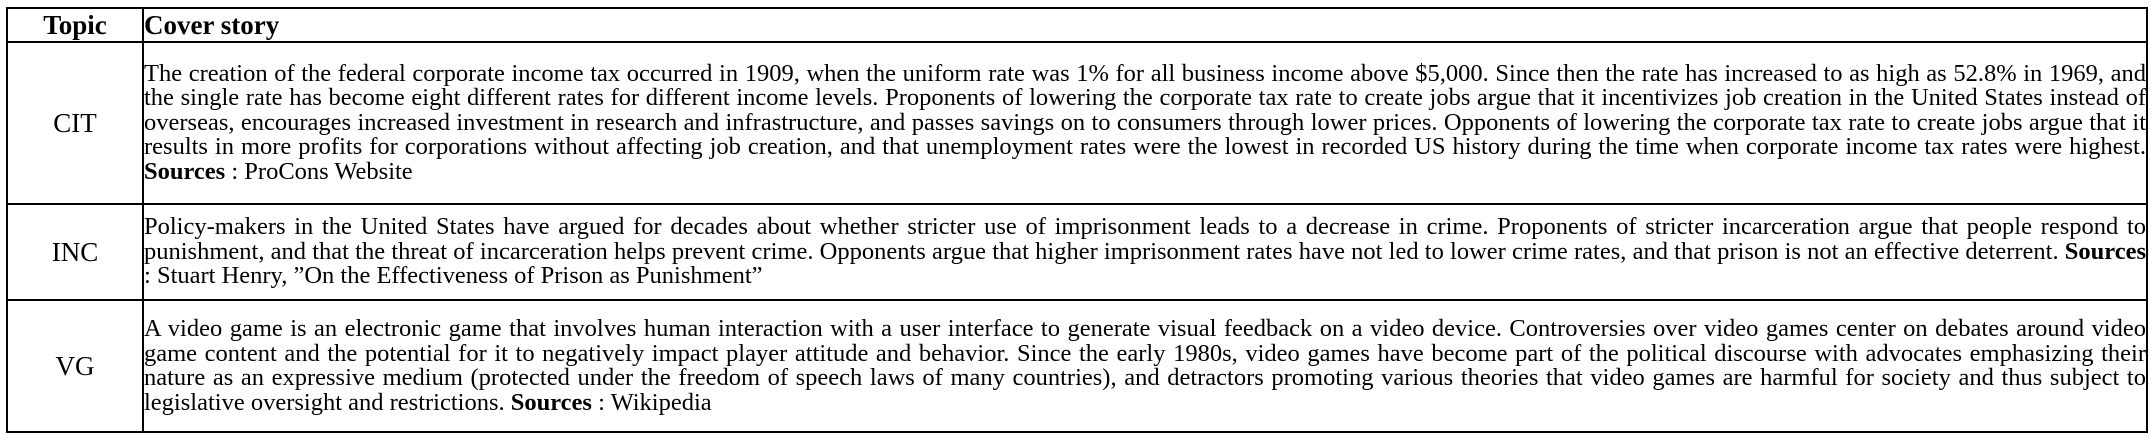  What do you see at coordinates (75, 366) in the screenshot?
I see `topic-cell: VG` at bounding box center [75, 366].